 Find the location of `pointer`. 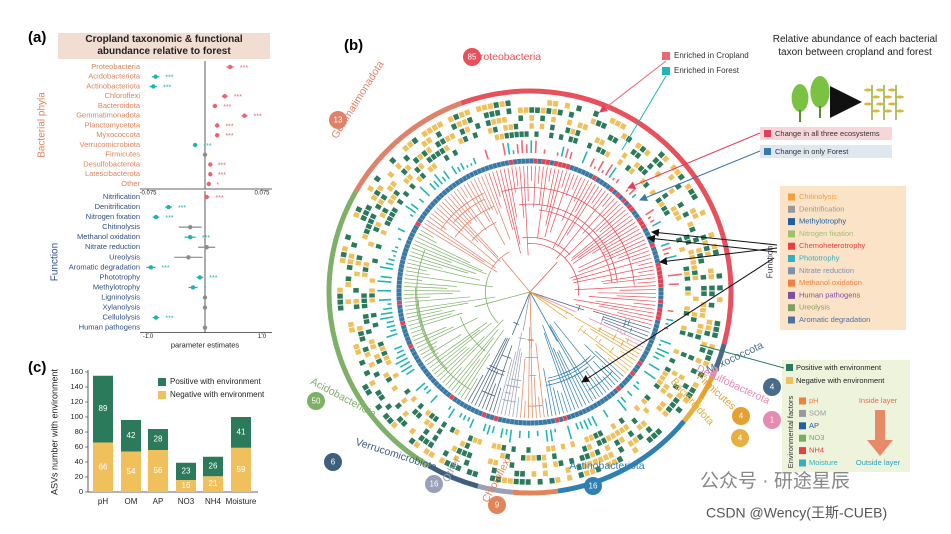

pointer is located at coordinates (694, 160).